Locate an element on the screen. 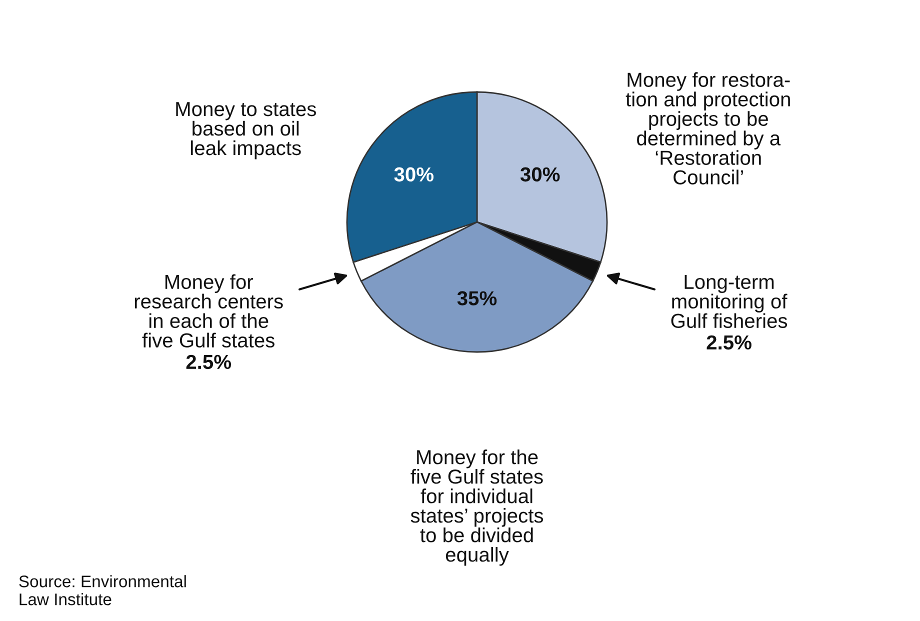 This screenshot has height=621, width=920. slice-label: Money to states based on oil leak impacts is located at coordinates (246, 131).